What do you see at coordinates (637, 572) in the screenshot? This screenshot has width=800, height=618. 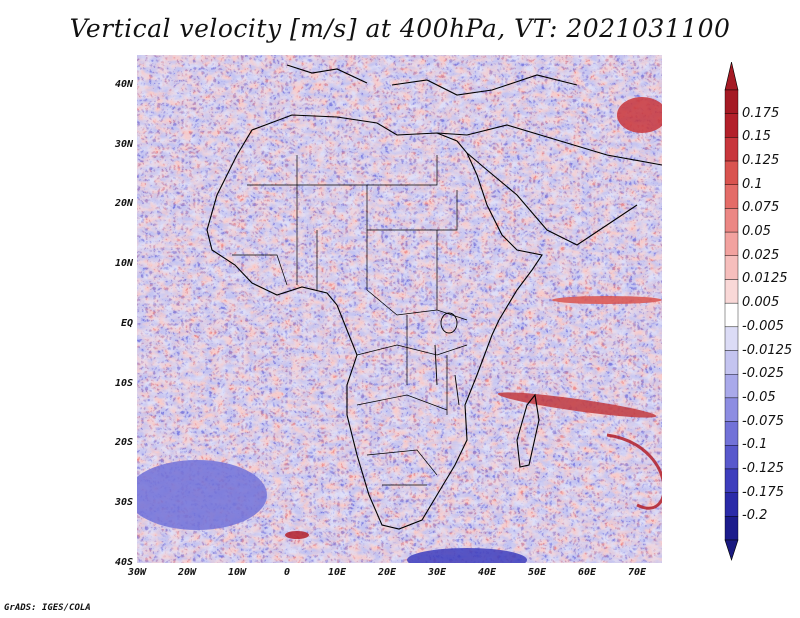 I see `lon-tick-70E: 70E` at bounding box center [637, 572].